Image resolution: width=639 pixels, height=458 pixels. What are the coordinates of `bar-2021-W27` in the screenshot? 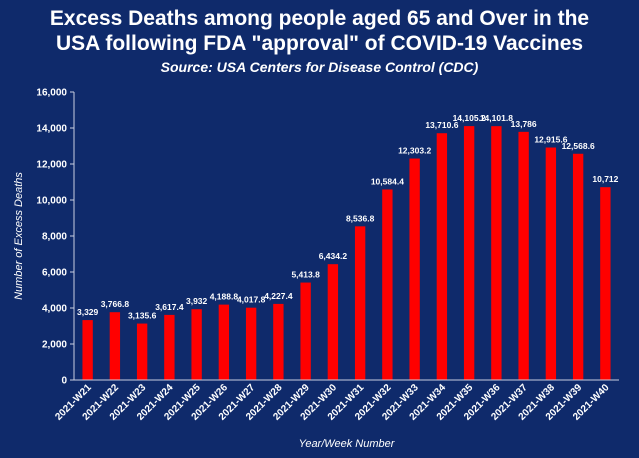 It's located at (251, 343).